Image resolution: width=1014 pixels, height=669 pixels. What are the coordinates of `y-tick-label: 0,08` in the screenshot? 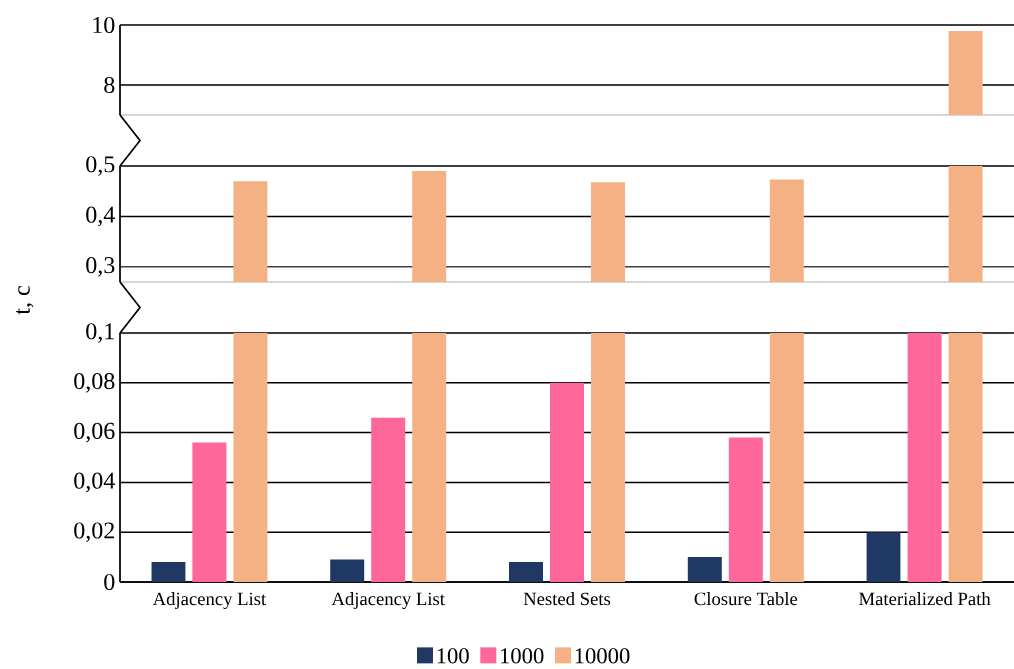 It's located at (94, 382).